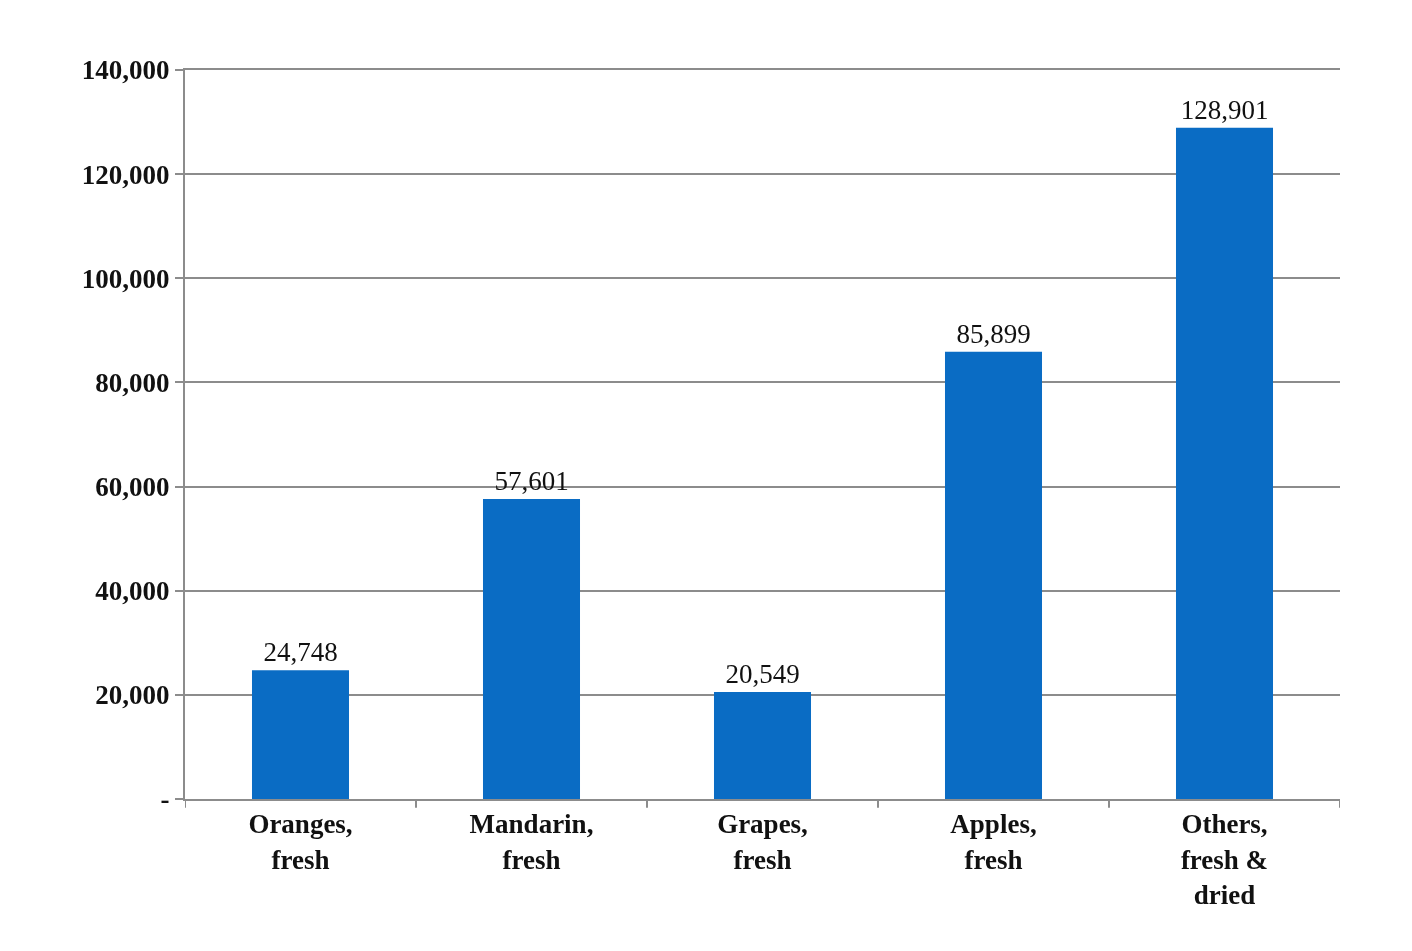 Image resolution: width=1412 pixels, height=951 pixels. Describe the element at coordinates (132, 382) in the screenshot. I see `y-tick-label: 80,000` at that location.